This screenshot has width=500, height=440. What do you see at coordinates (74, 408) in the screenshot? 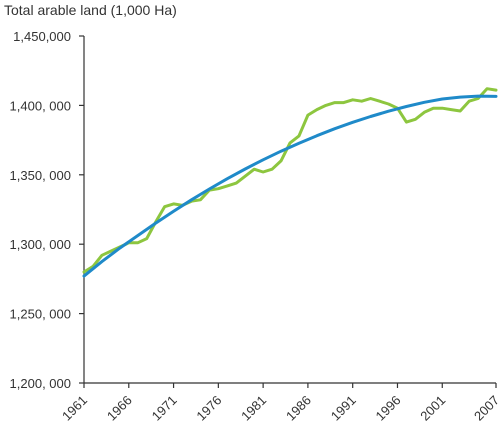
I see `x-tick-label: 1961` at bounding box center [74, 408].